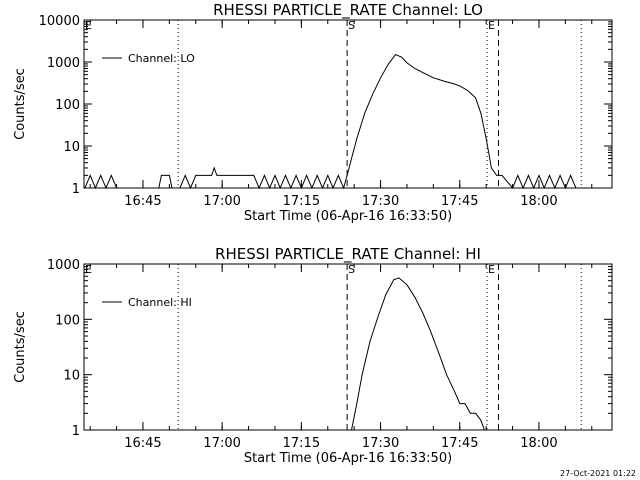 This screenshot has width=640, height=480. Describe the element at coordinates (20, 104) in the screenshot. I see `y-axis-label: Counts/sec` at that location.